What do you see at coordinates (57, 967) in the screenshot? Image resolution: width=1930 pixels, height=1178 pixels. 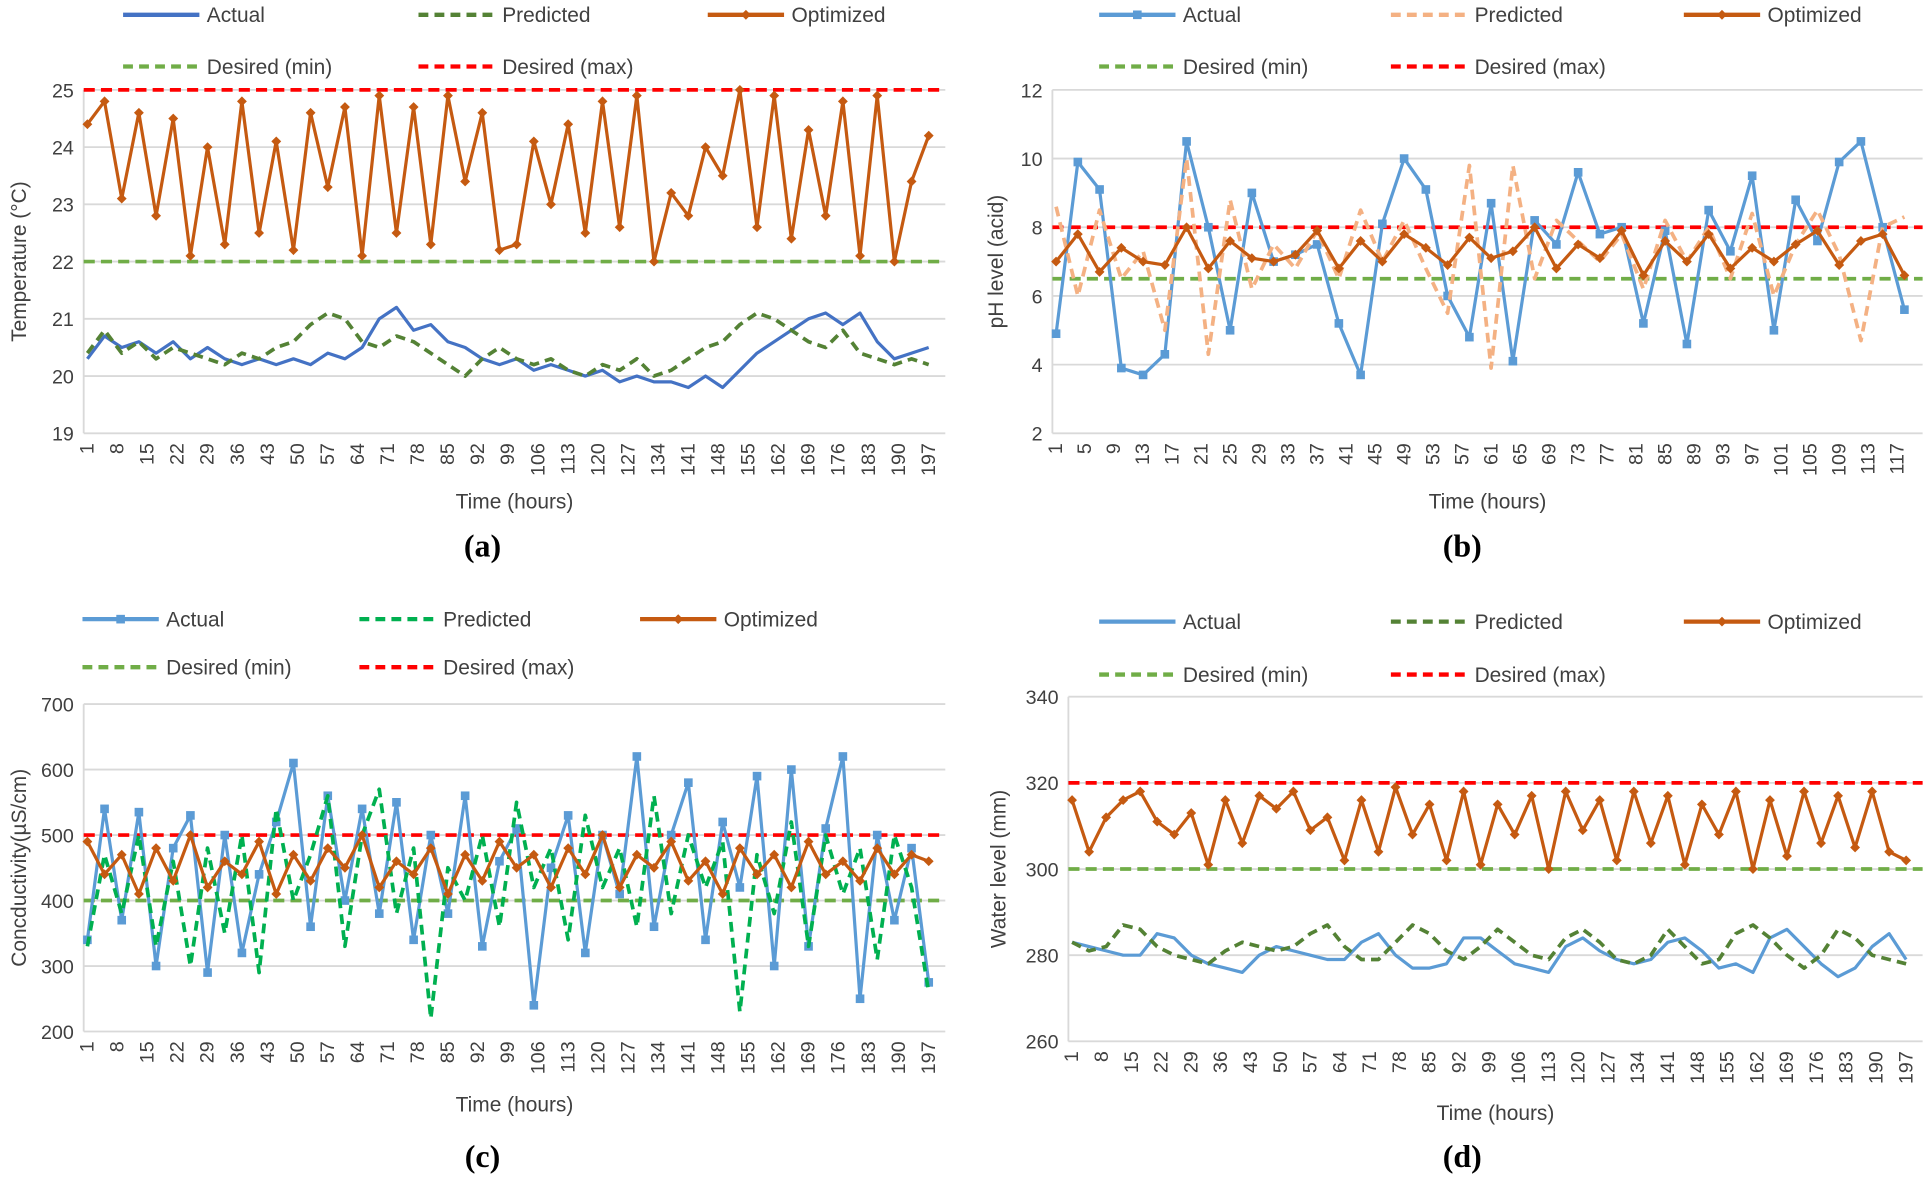 I see `y-tick-label: 300` at bounding box center [57, 967].